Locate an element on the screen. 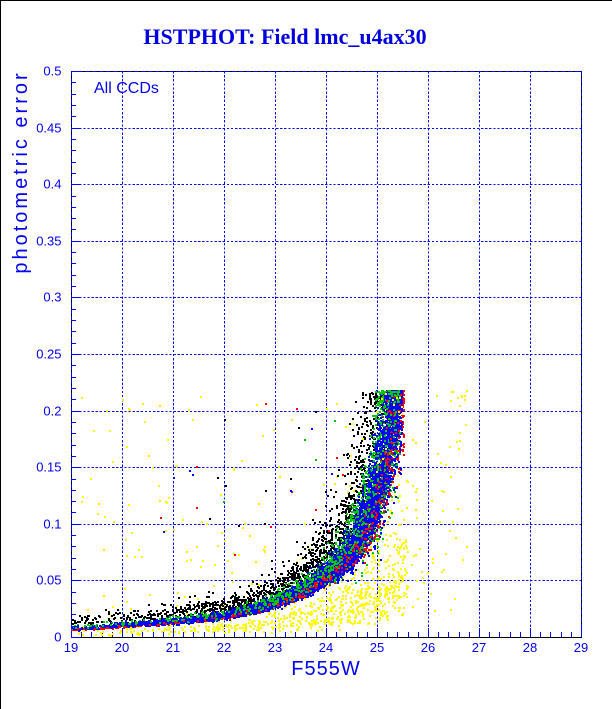  svg-text: All CCDs is located at coordinates (126, 88).